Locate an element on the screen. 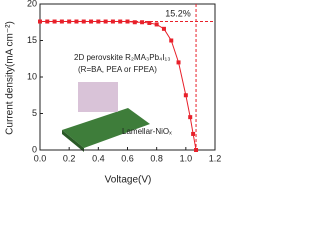 The height and width of the screenshot is (240, 320). x-tick-label: 0.2 is located at coordinates (69, 158).